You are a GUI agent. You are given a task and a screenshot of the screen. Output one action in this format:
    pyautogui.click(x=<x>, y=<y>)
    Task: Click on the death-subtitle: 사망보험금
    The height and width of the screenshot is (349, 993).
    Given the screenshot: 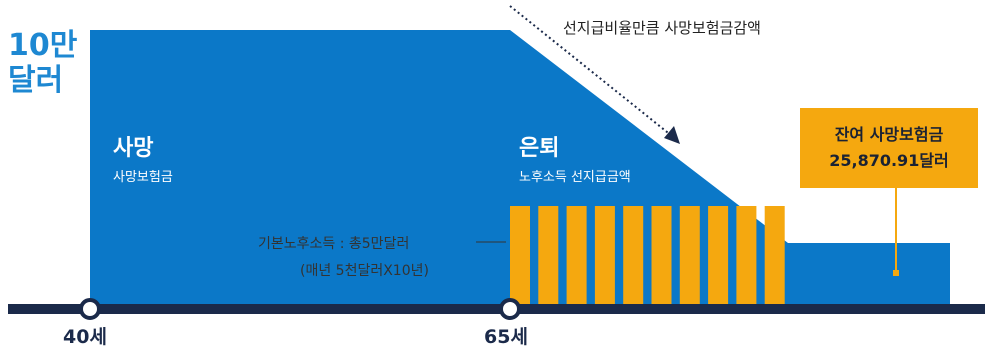 What is the action you would take?
    pyautogui.click(x=143, y=177)
    